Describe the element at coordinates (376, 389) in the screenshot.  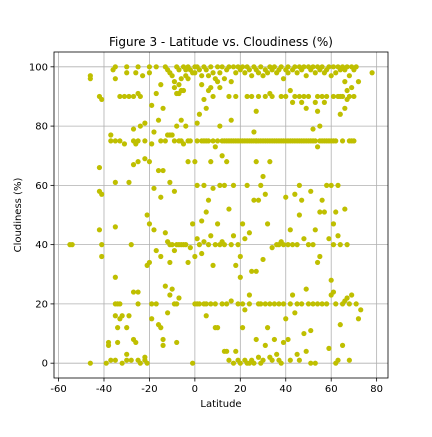
I see `x-tick-label: 80` at that location.